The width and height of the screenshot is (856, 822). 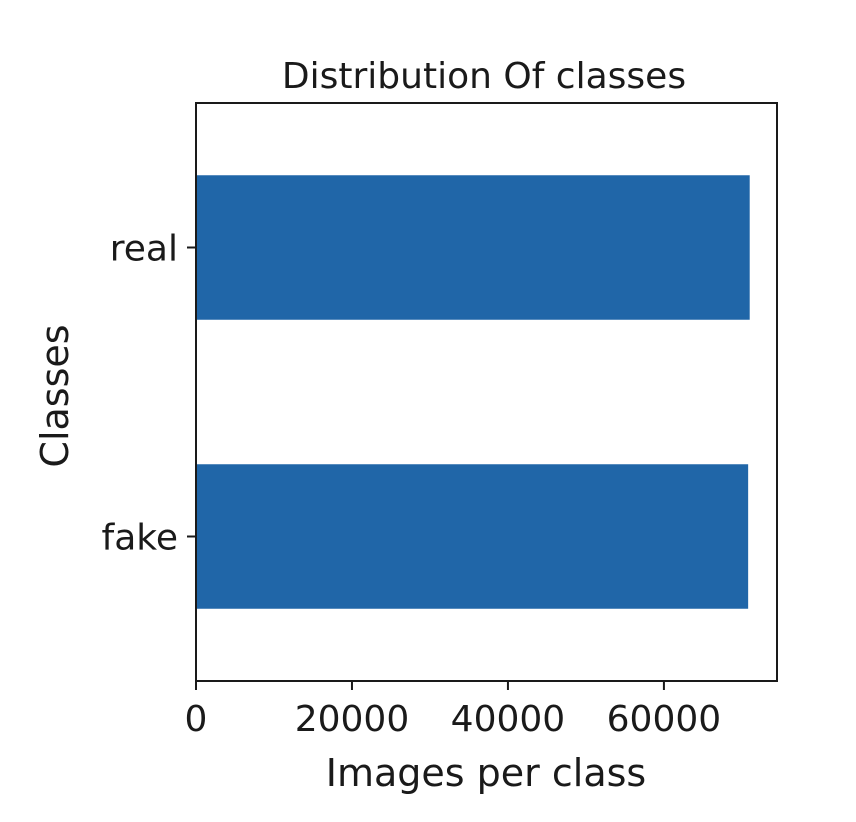 What do you see at coordinates (664, 719) in the screenshot?
I see `x-tick-label: 60000` at bounding box center [664, 719].